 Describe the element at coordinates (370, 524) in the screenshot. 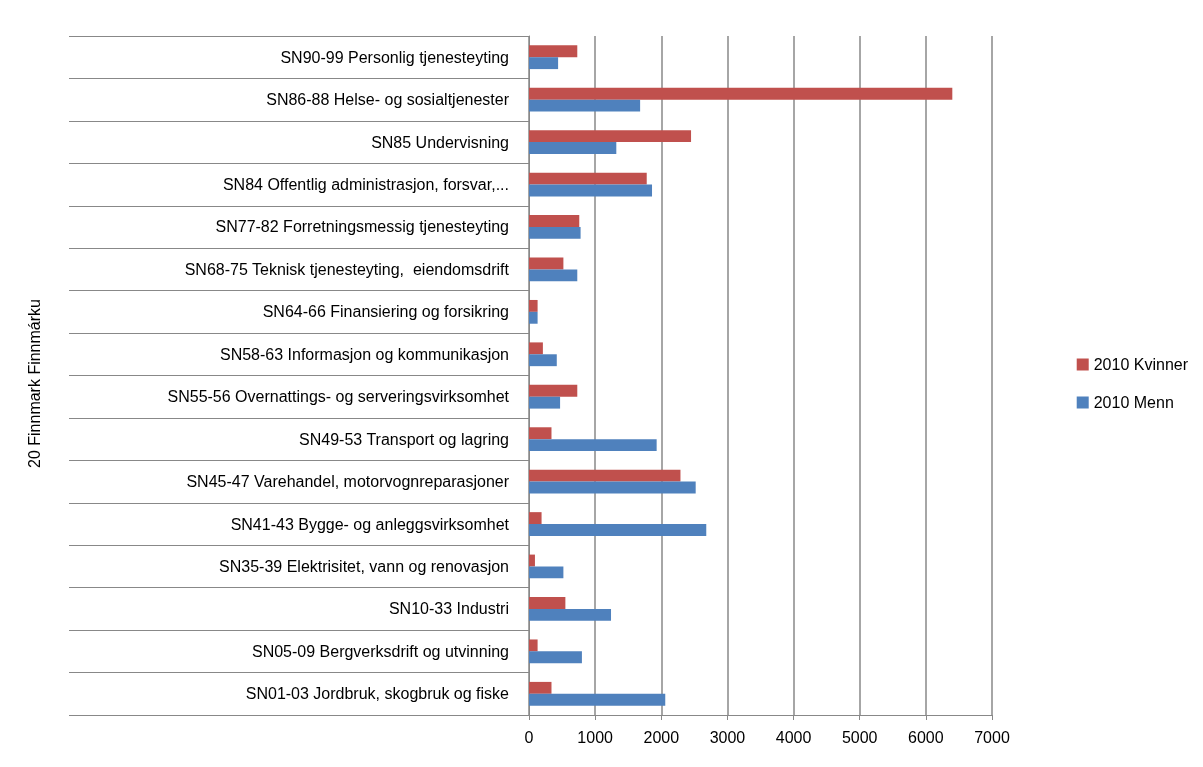

I see `y-tick-label: SN41-43 Bygge- og anleggsvirksomhet` at that location.